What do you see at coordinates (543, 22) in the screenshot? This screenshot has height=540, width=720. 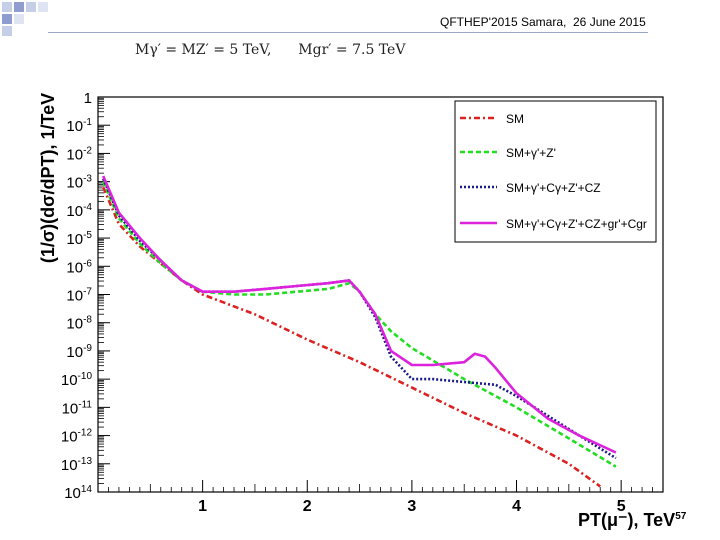 I see `conference-header: QFTHEP'2015 Samara, 26 June 2015` at bounding box center [543, 22].